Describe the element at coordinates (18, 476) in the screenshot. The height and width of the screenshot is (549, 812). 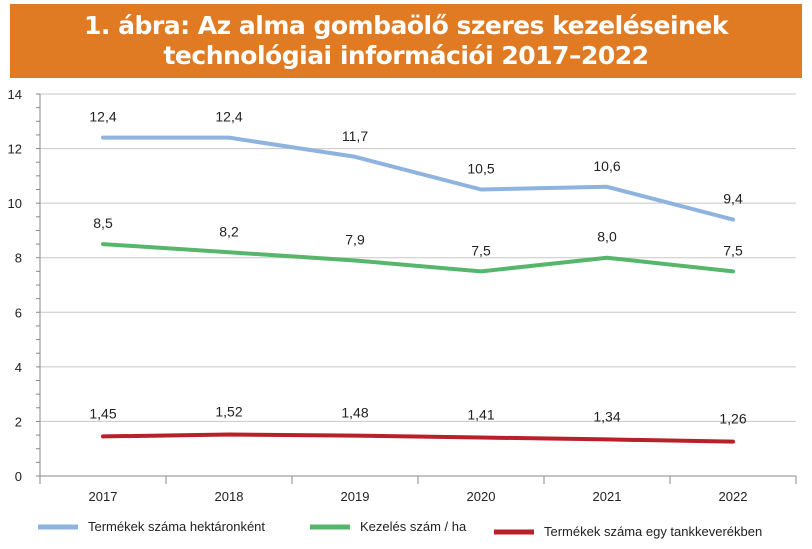
I see `y-tick-label: 0` at that location.